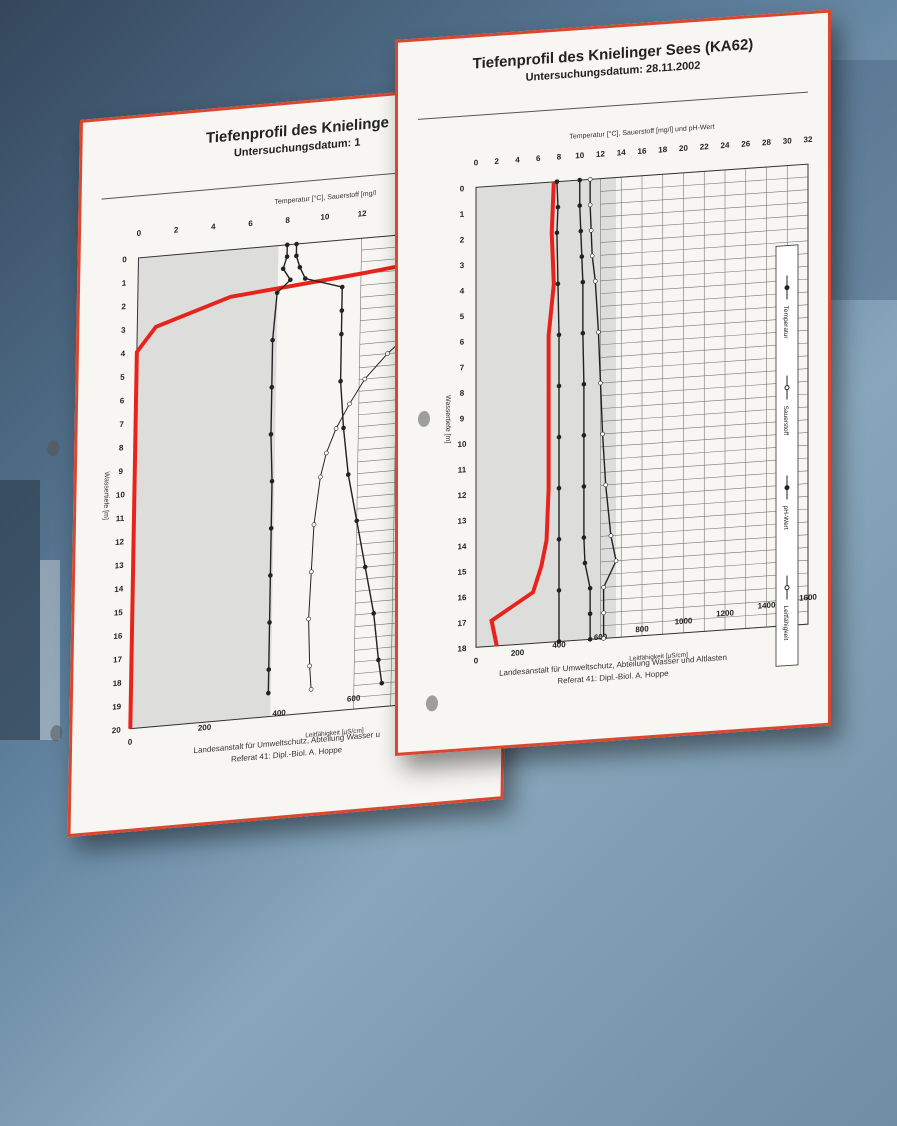 The height and width of the screenshot is (1126, 897). I want to click on depth-tick-label: 16, so click(118, 636).